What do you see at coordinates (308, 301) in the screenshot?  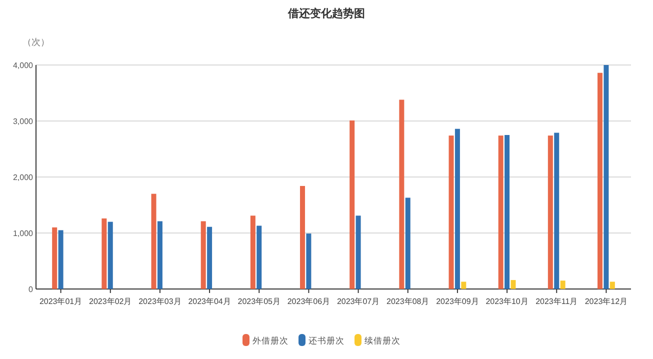 I see `x-tick-label: 2023年06月` at bounding box center [308, 301].